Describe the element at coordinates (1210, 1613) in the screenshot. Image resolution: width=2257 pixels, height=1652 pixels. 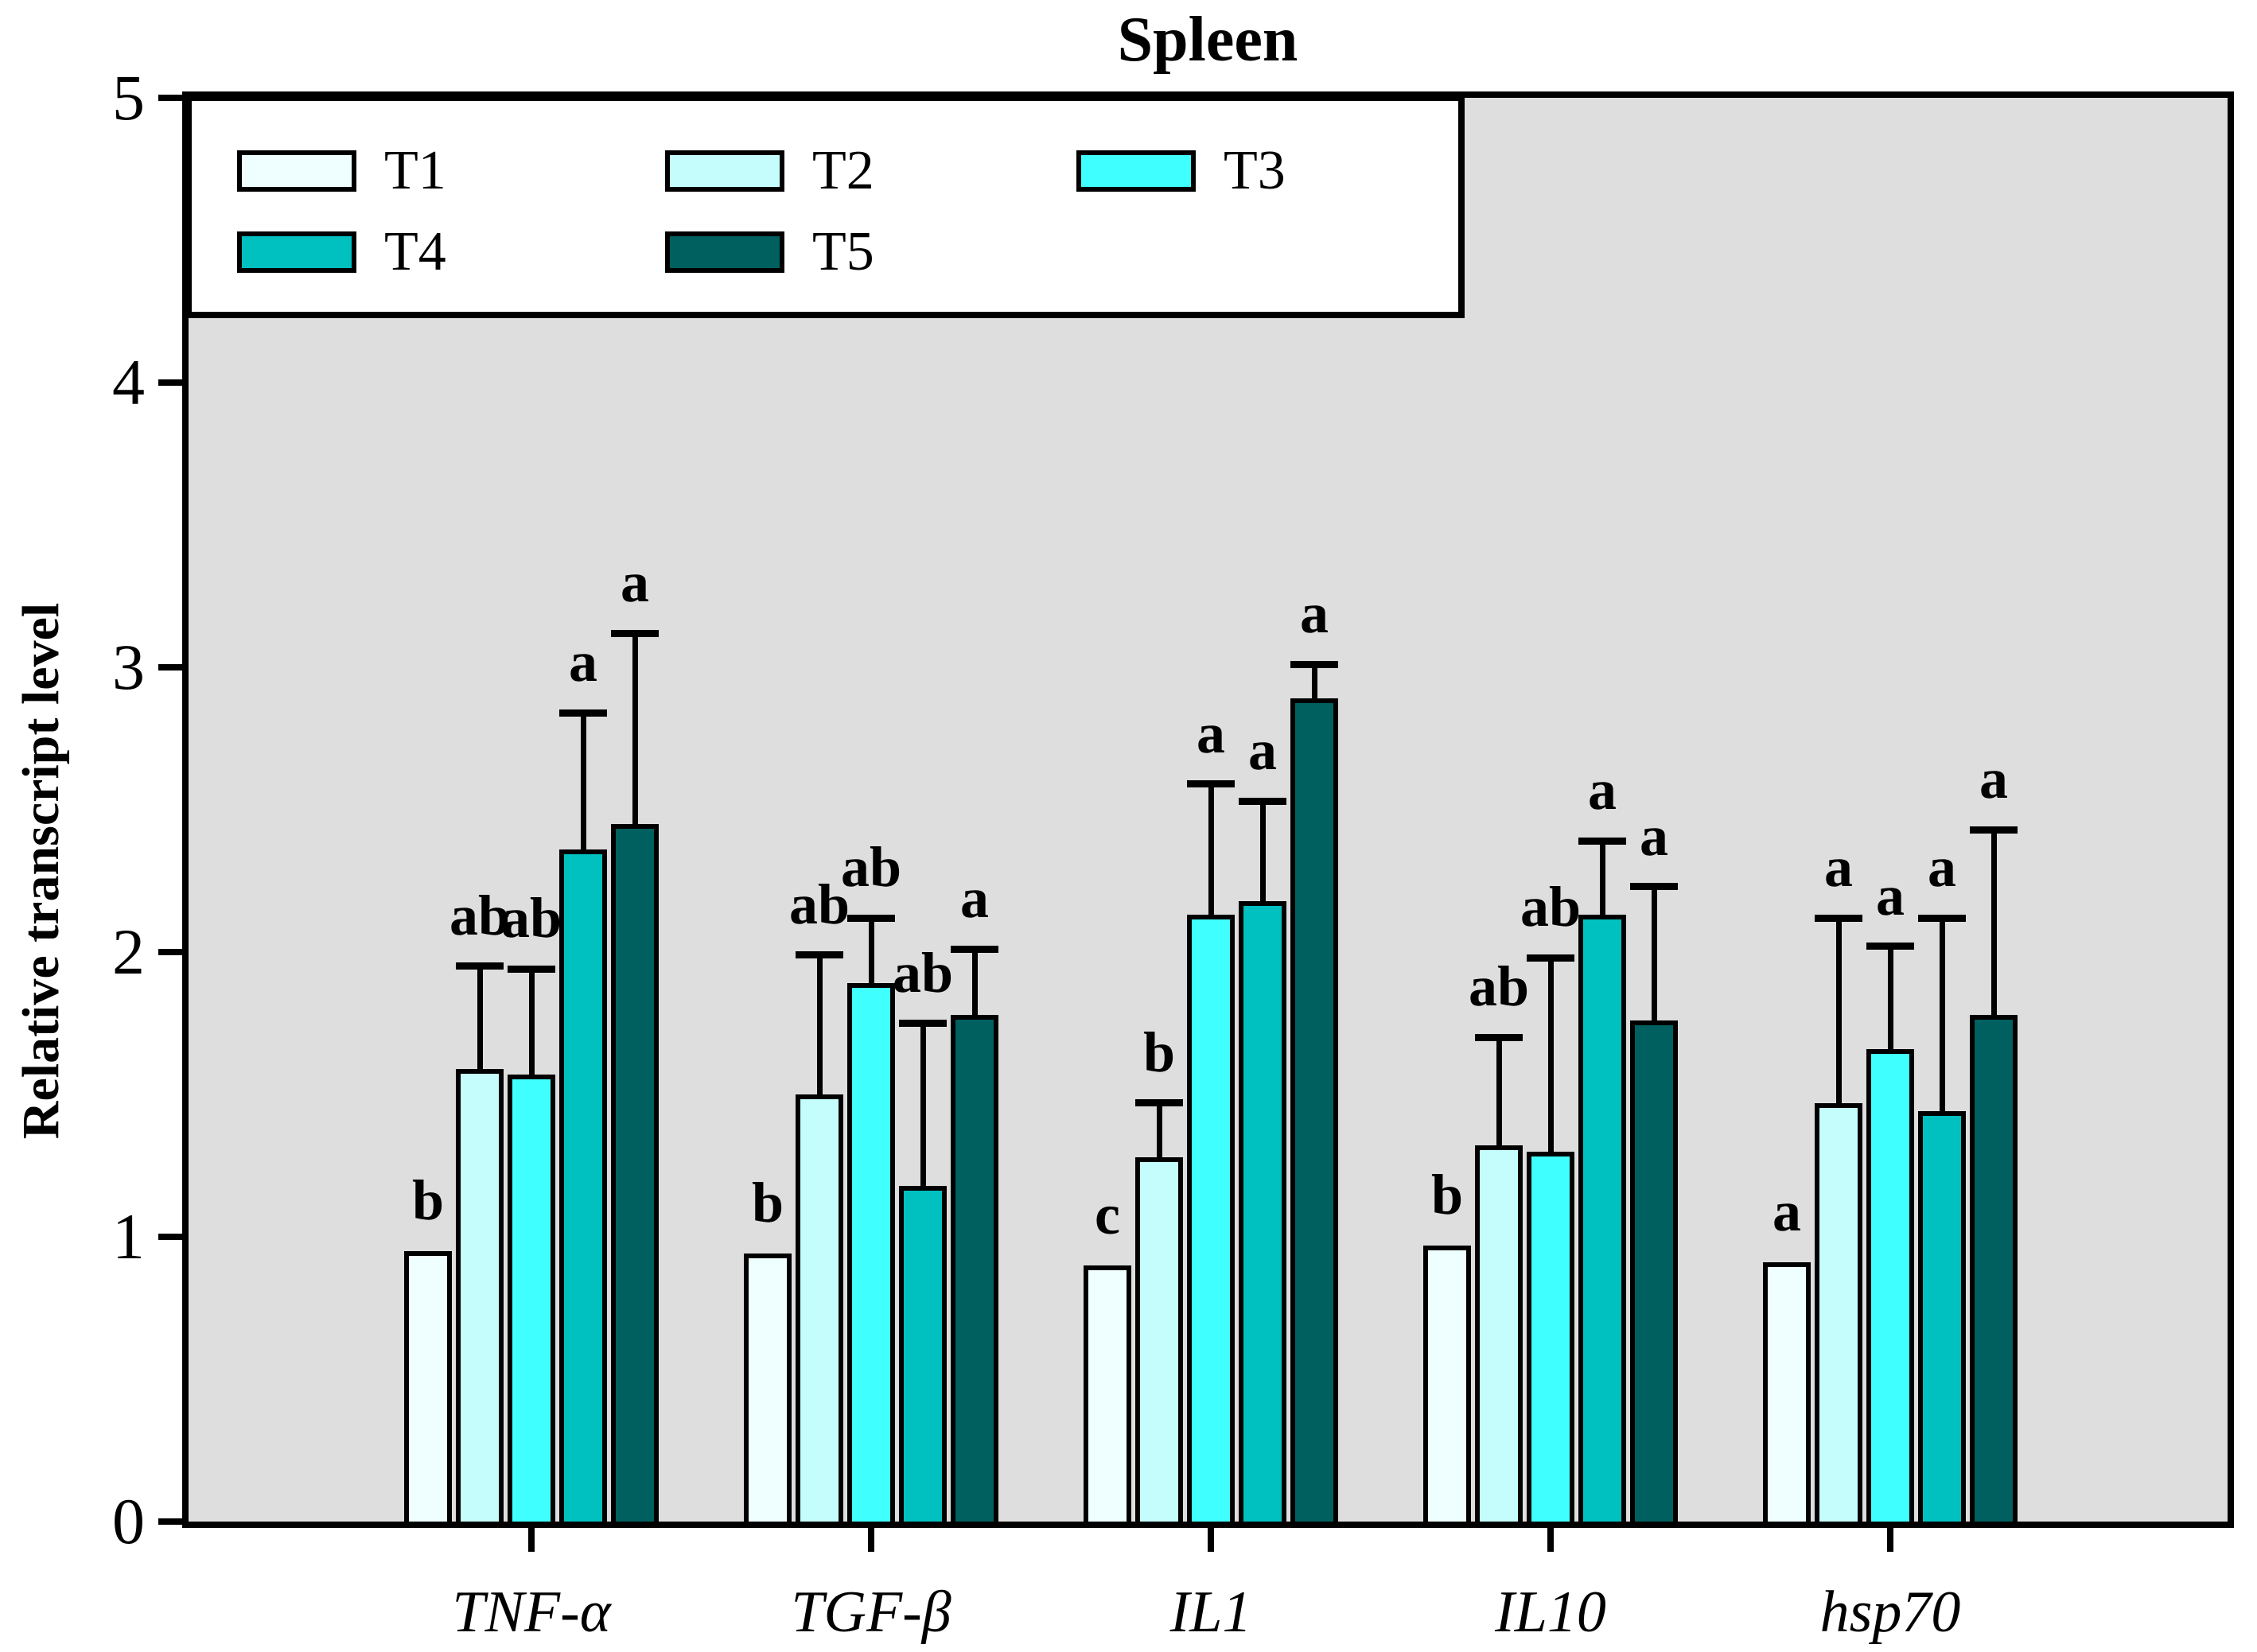
I see `x-category-label: IL1` at that location.